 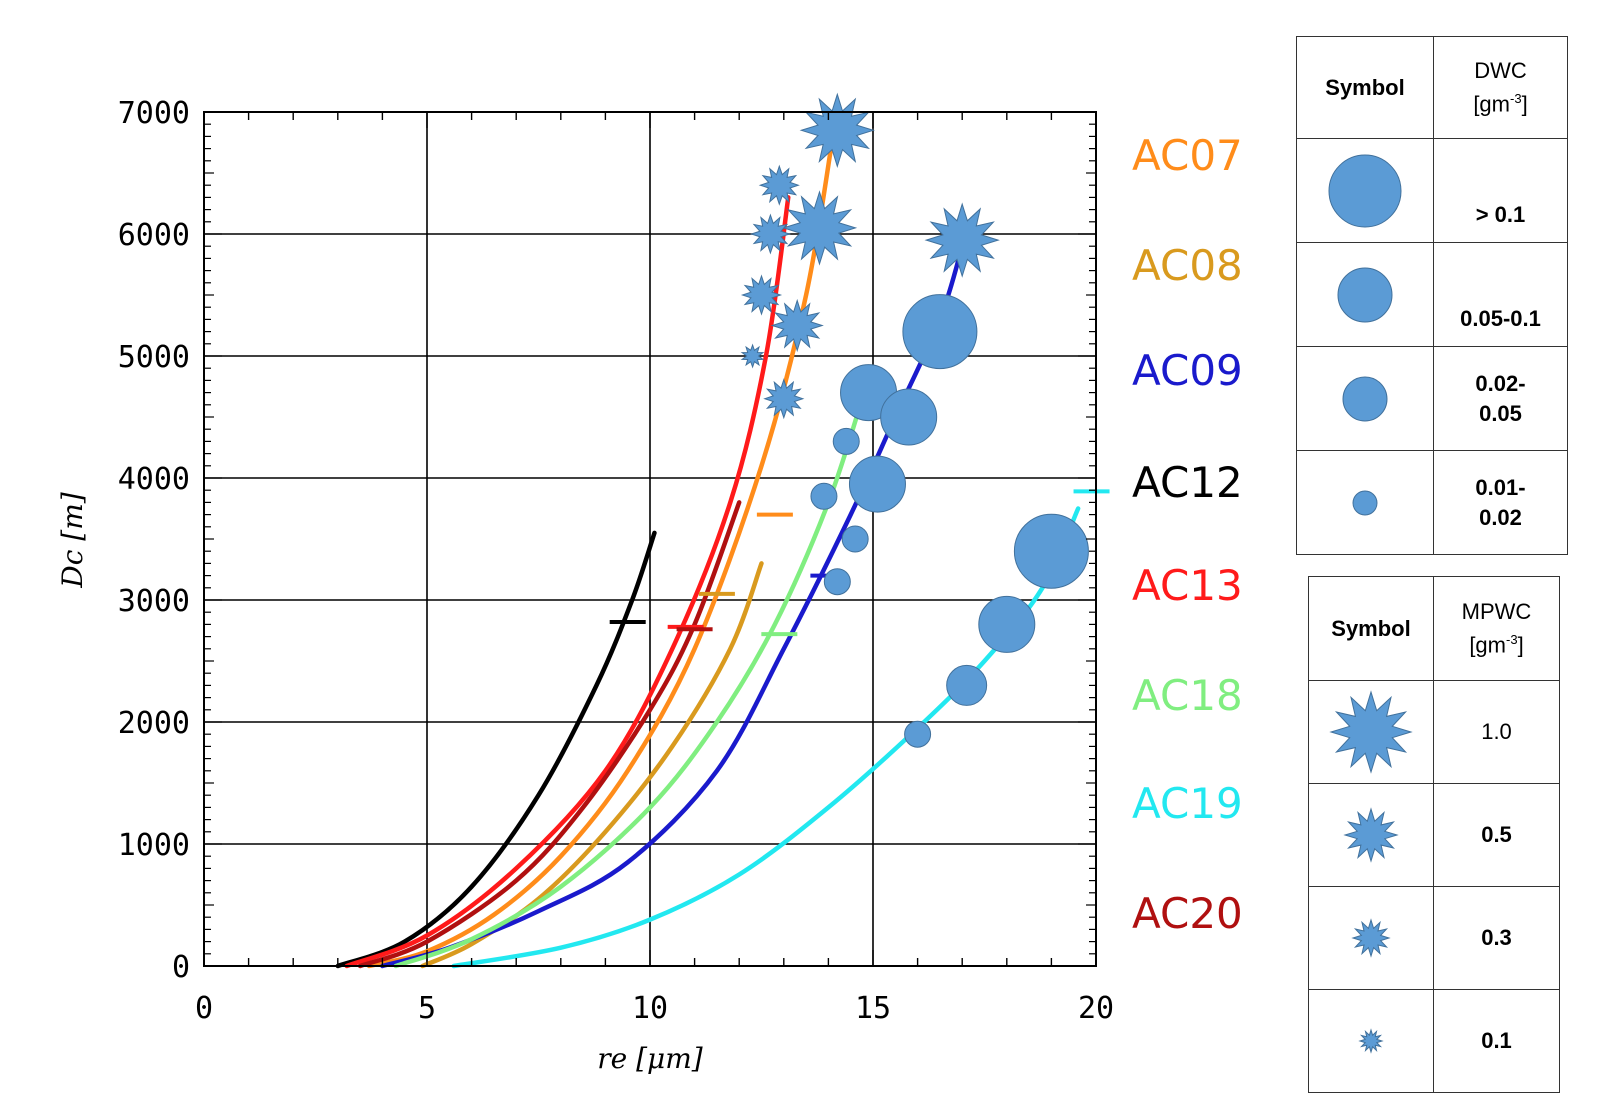 What do you see at coordinates (1500, 383) in the screenshot?
I see `dwc-value-line1: 0.02-` at bounding box center [1500, 383].